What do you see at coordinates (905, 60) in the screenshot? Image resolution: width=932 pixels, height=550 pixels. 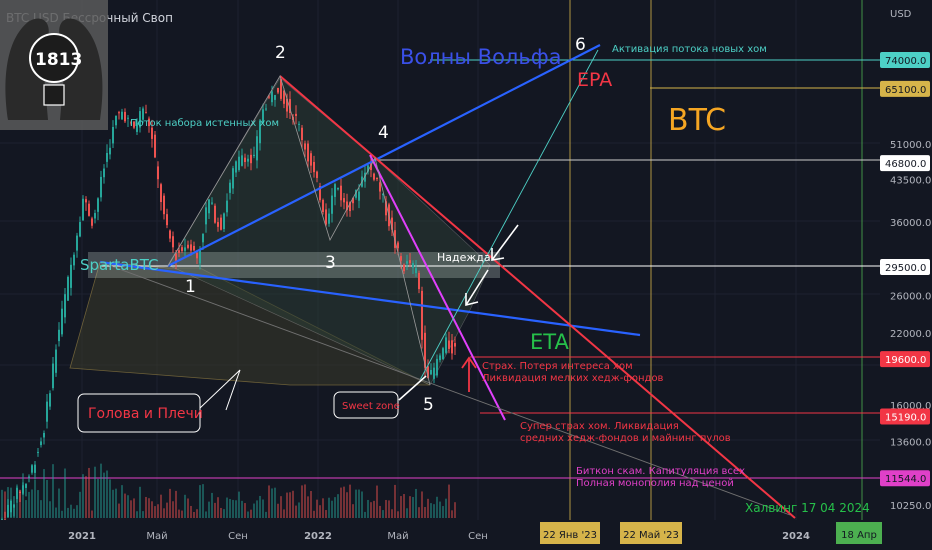 I see `price-level-label: 74000.0` at bounding box center [905, 60].